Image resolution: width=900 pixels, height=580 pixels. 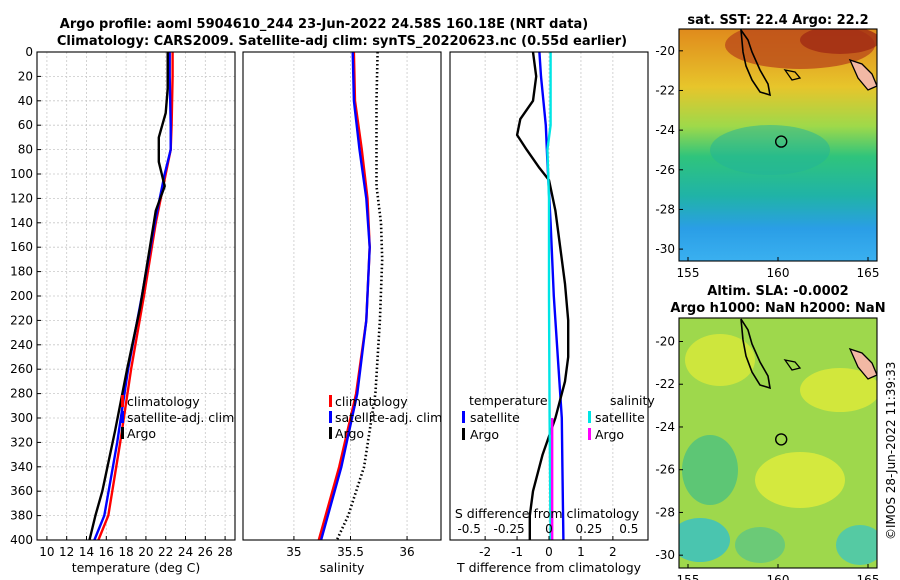 I want to click on sst-coastline-loyalty, so click(x=792, y=75).